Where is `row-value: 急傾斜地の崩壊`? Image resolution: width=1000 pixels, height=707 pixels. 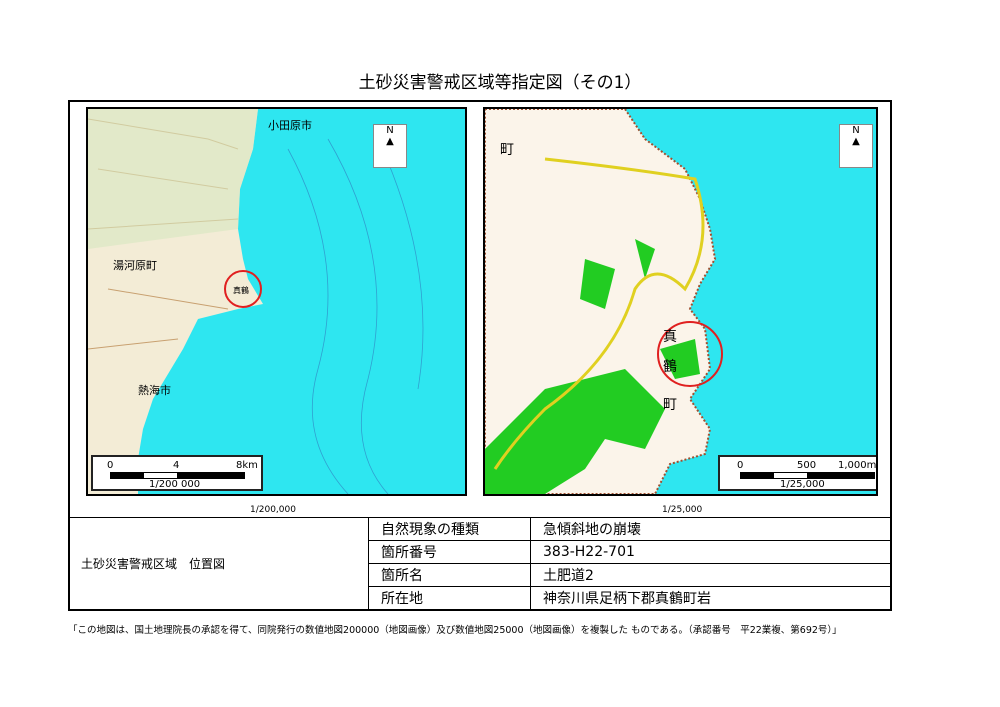
row-value: 急傾斜地の崩壊 is located at coordinates (711, 529).